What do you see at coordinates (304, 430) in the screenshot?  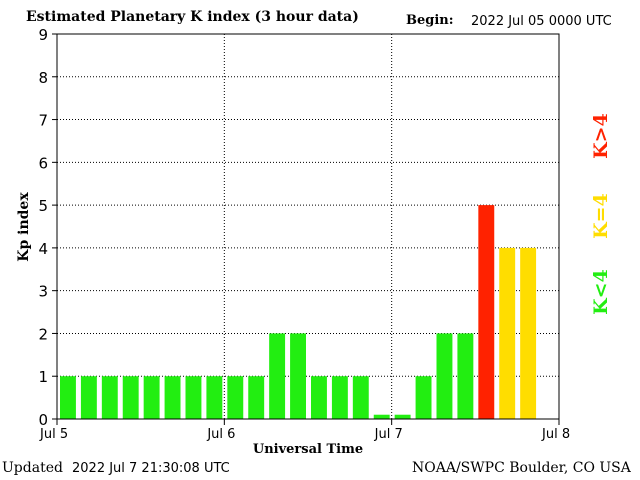 I see `x-ticks: Jul 5 Jul 6 Jul 7 Jul 8` at bounding box center [304, 430].